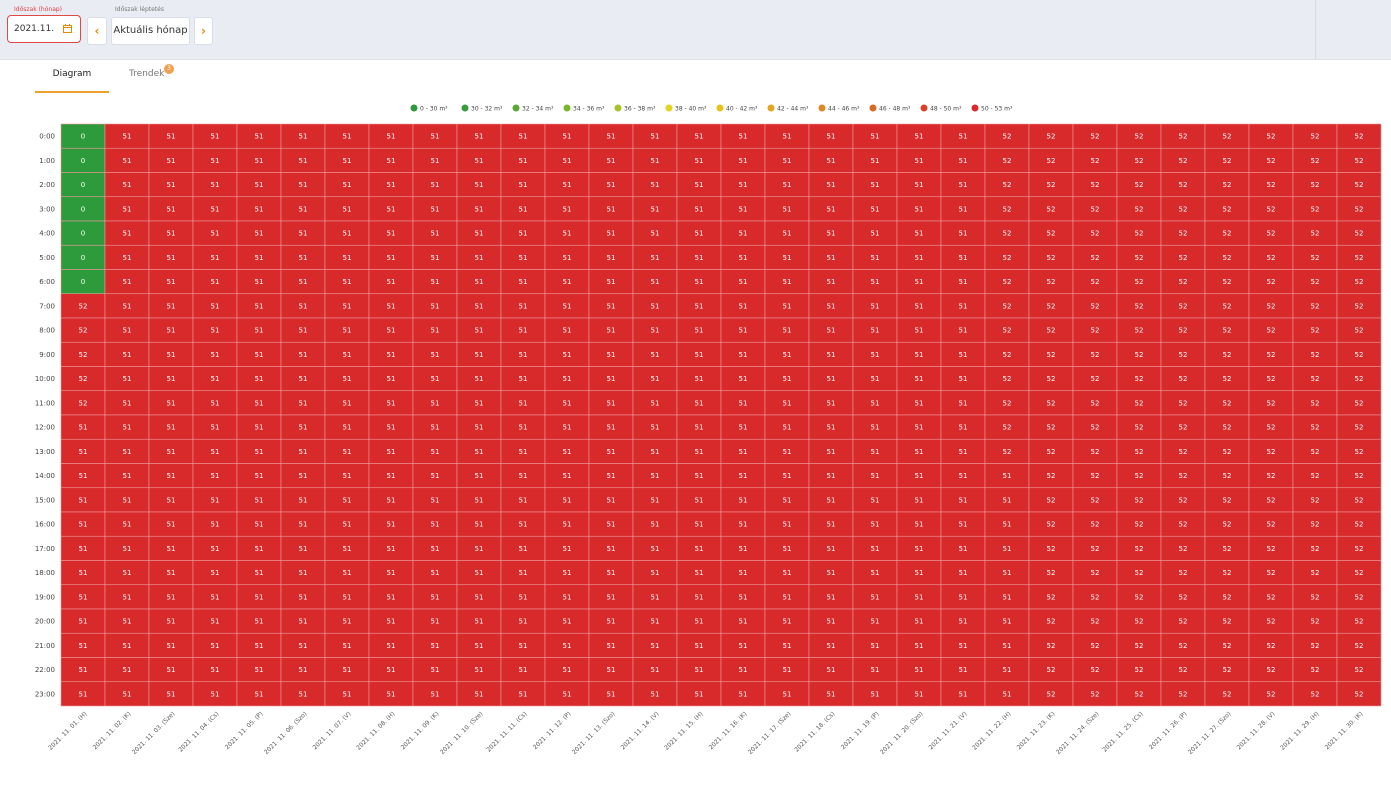 This screenshot has height=791, width=1391. What do you see at coordinates (38, 9) in the screenshot?
I see `field-label: Időszak (hónap)` at bounding box center [38, 9].